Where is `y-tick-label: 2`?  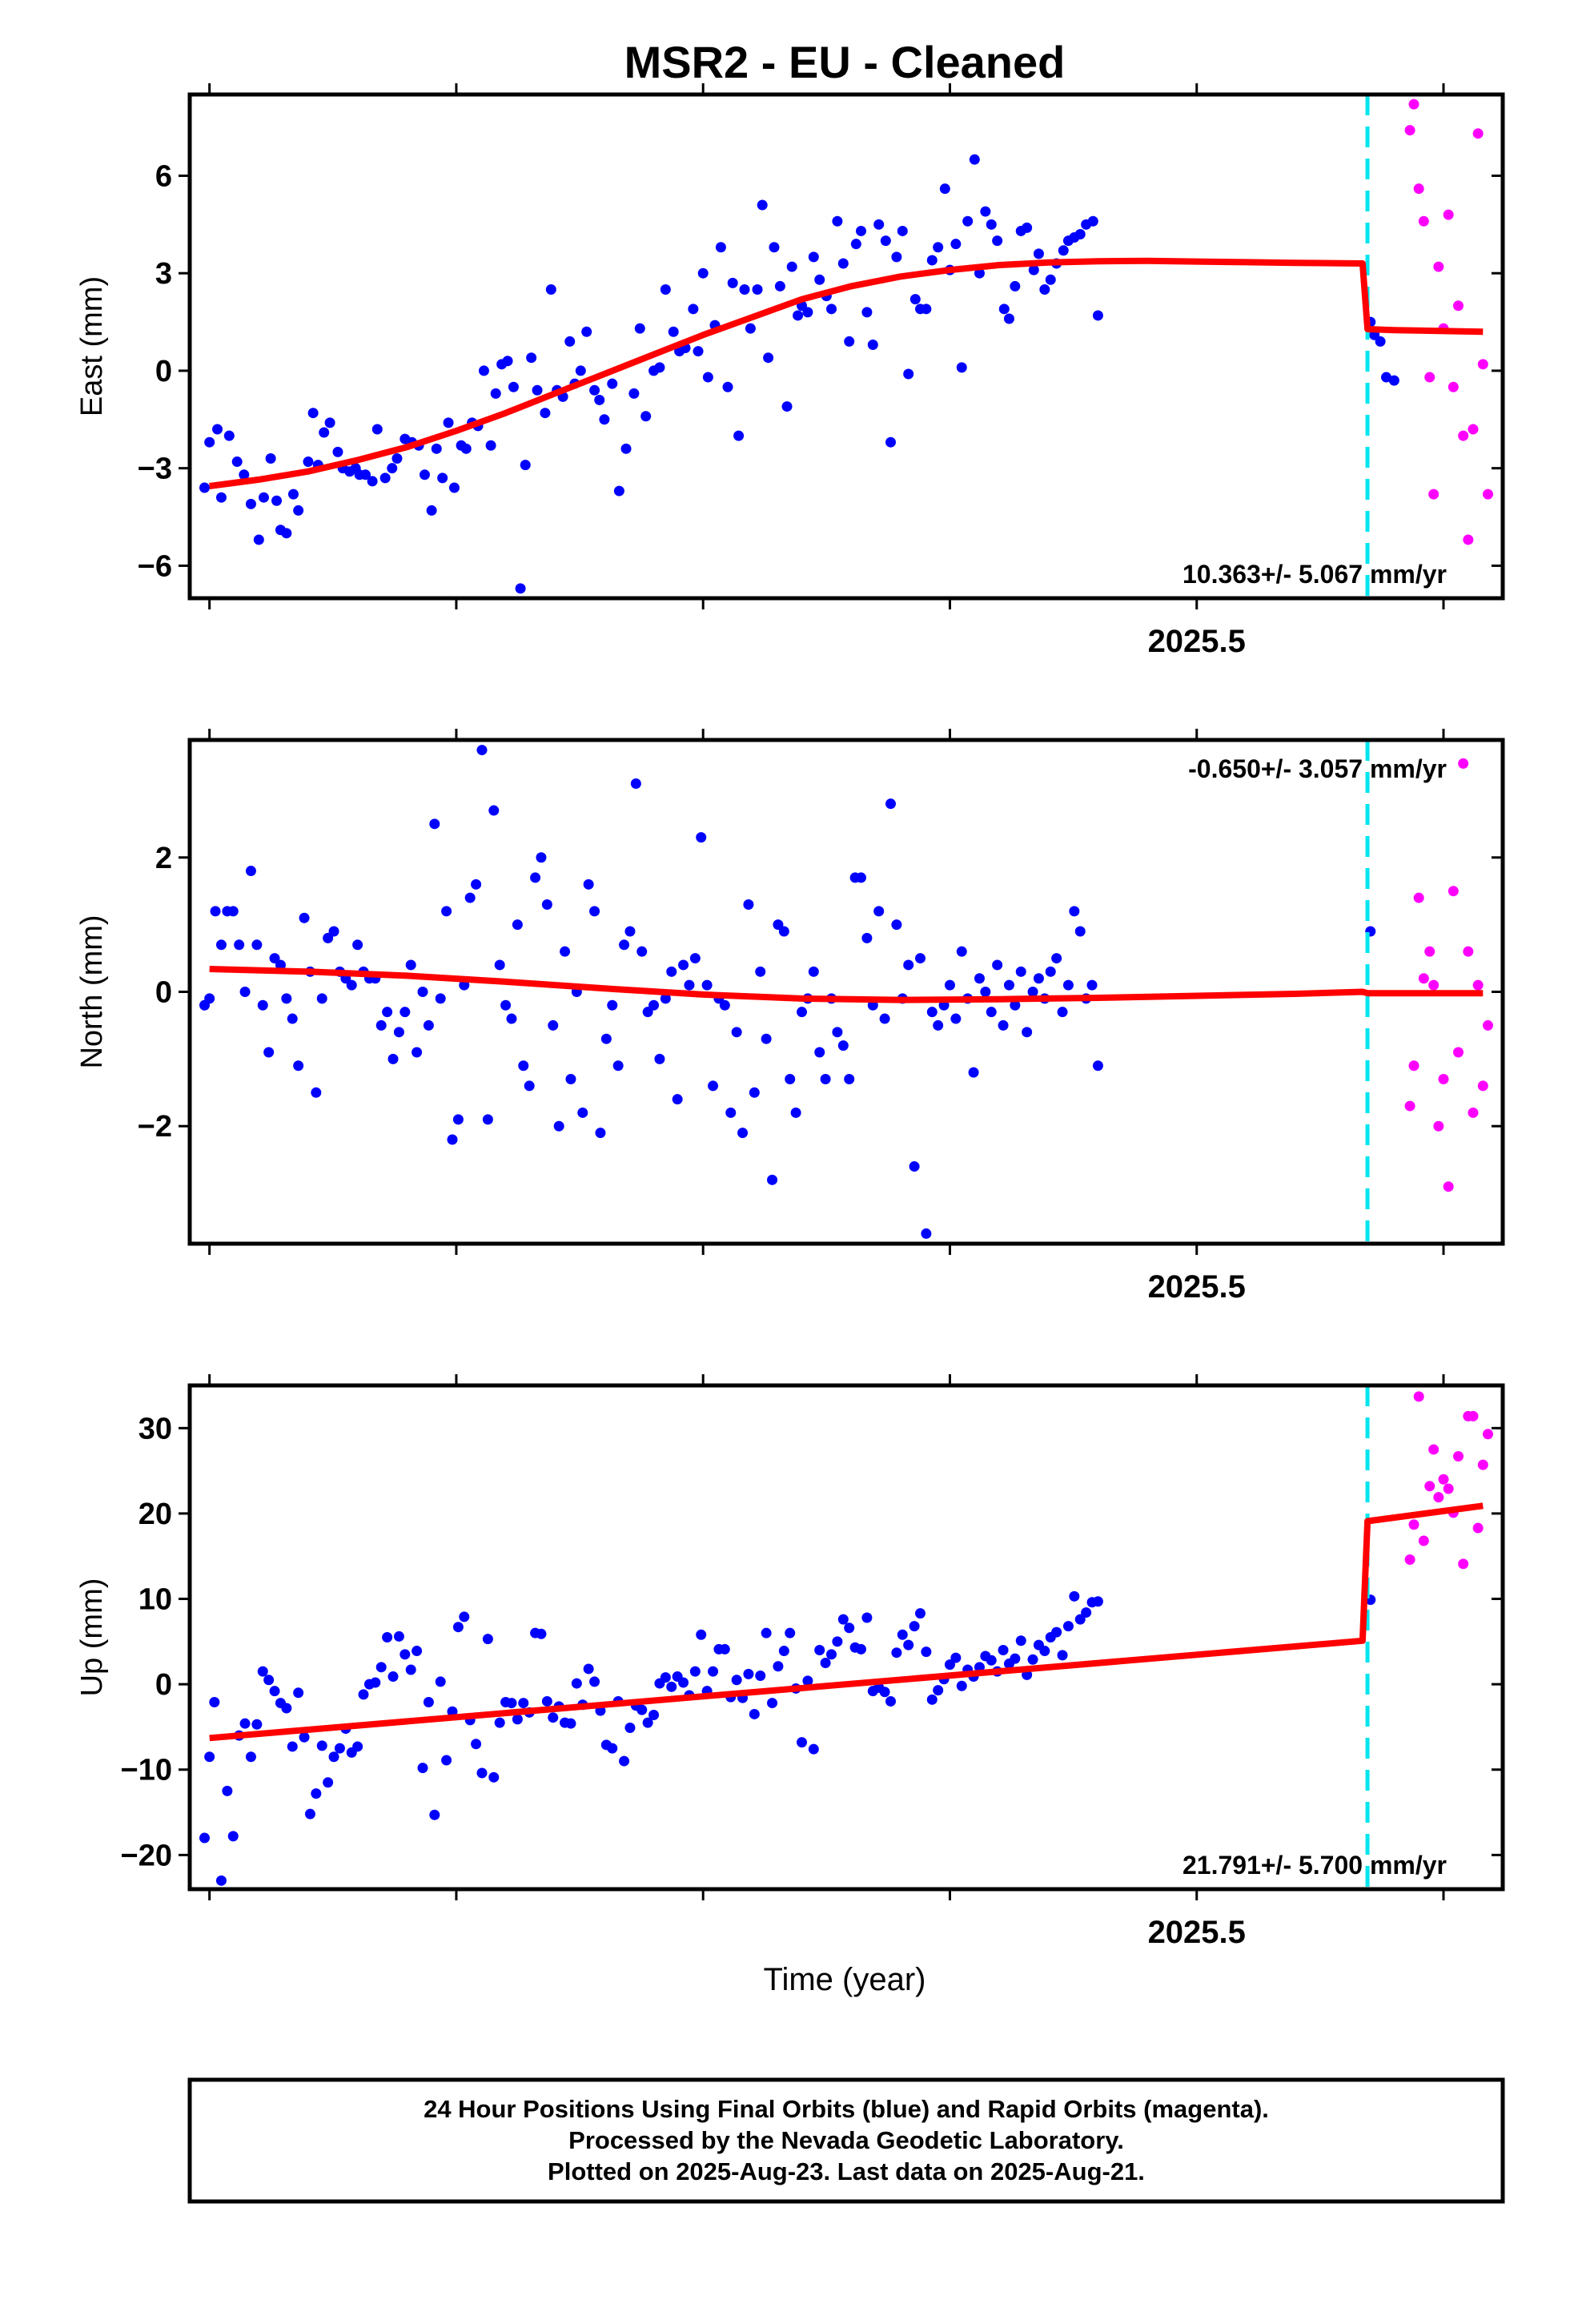
y-tick-label: 2 is located at coordinates (164, 858).